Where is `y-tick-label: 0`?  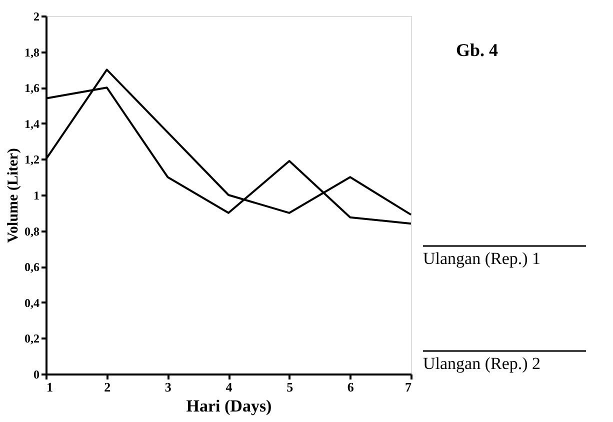 y-tick-label: 0 is located at coordinates (37, 375).